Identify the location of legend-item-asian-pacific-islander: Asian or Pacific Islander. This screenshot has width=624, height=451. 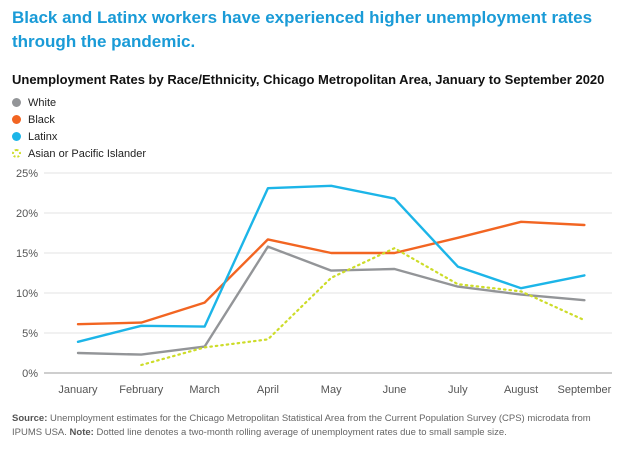
(79, 153).